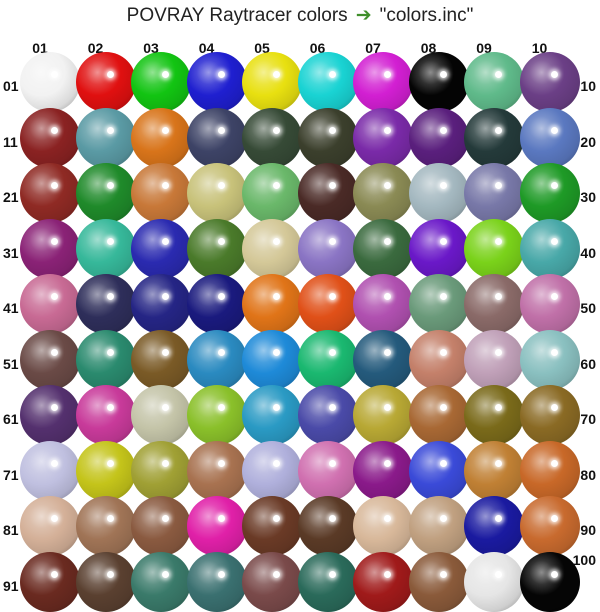  What do you see at coordinates (237, 15) in the screenshot?
I see `title-text: POVRAY Raytracer colors` at bounding box center [237, 15].